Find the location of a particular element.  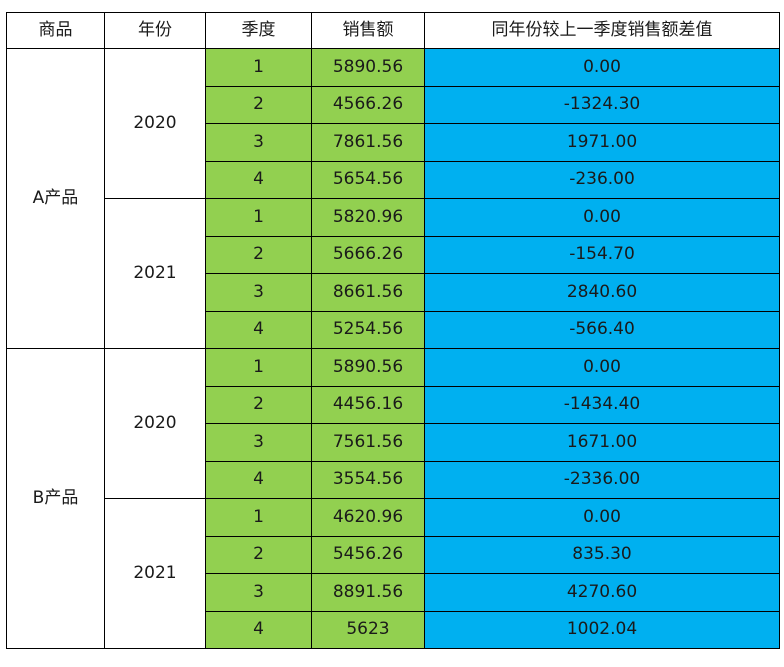

table-row: 4 5254.56 -566.40 is located at coordinates (393, 329).